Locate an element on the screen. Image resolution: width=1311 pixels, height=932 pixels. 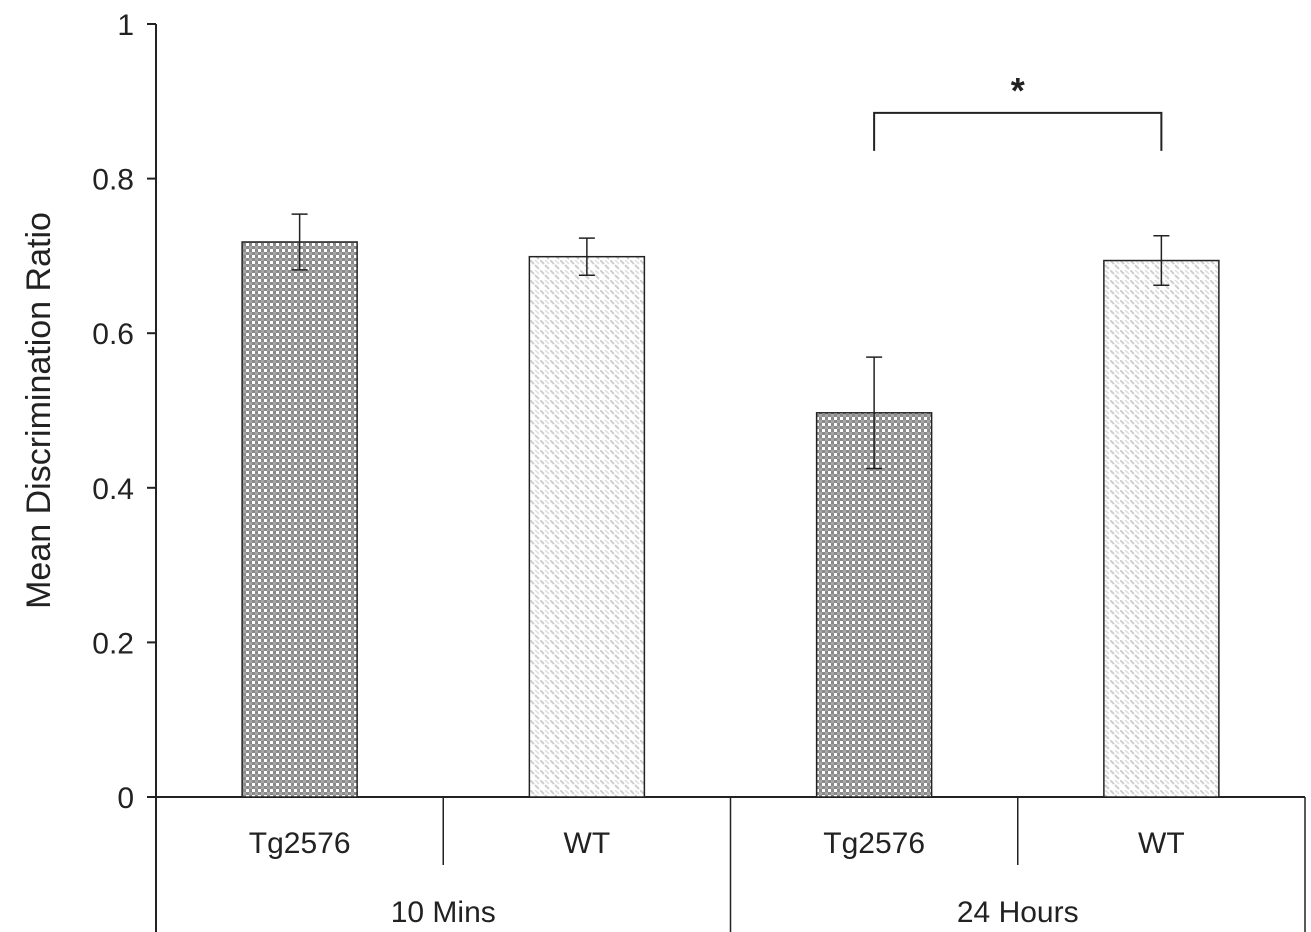
group-label: 24 Hours is located at coordinates (1018, 912).